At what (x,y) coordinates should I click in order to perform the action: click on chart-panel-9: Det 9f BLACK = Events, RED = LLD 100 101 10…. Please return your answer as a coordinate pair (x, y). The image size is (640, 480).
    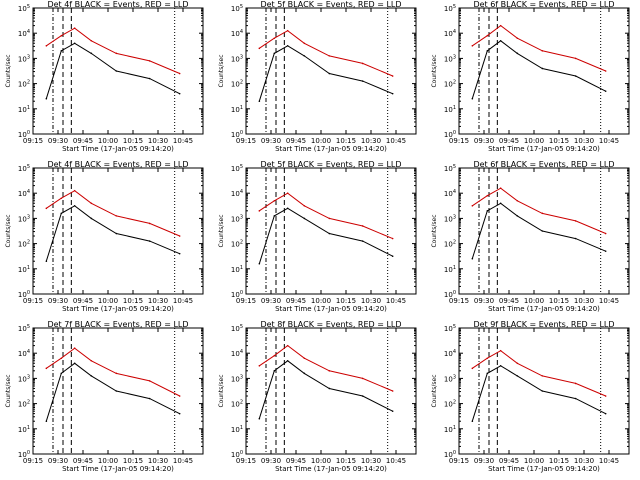
    Looking at the image, I should click on (530, 396).